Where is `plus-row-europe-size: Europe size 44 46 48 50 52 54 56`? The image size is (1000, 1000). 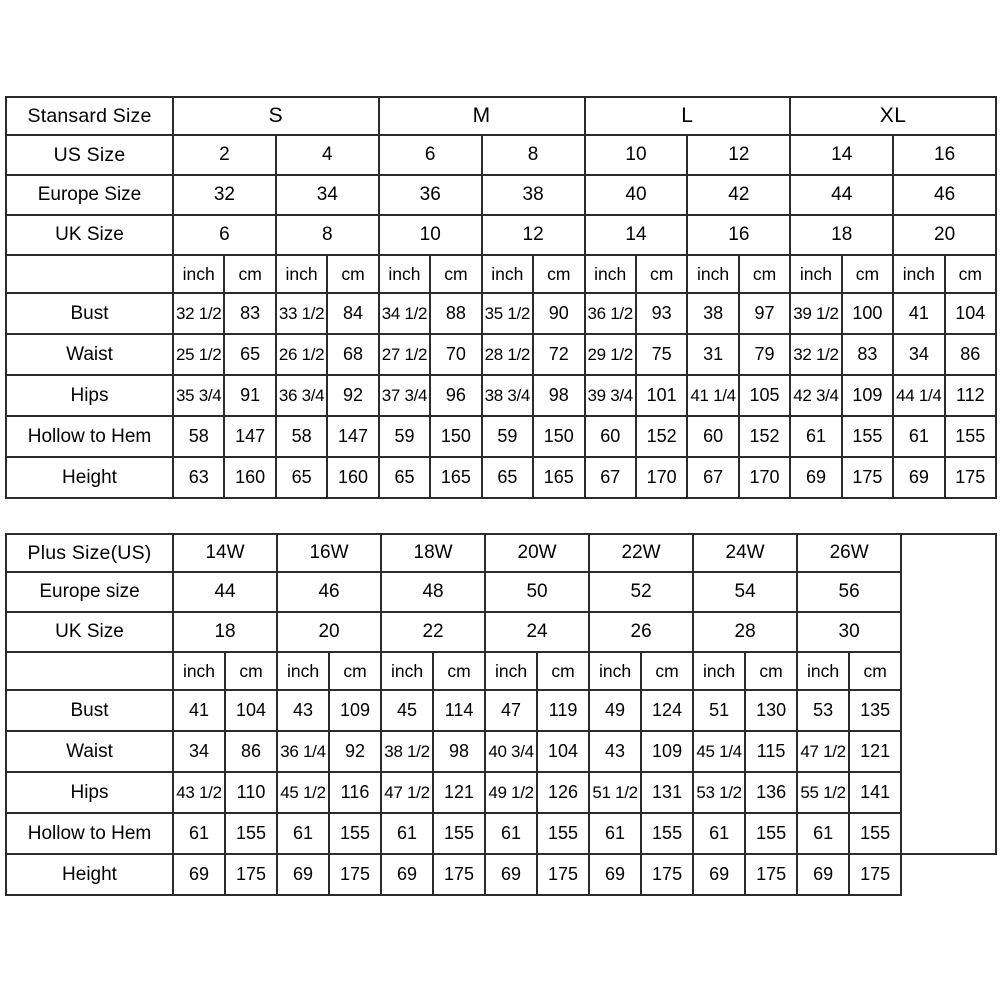 plus-row-europe-size: Europe size 44 46 48 50 52 54 56 is located at coordinates (500, 592).